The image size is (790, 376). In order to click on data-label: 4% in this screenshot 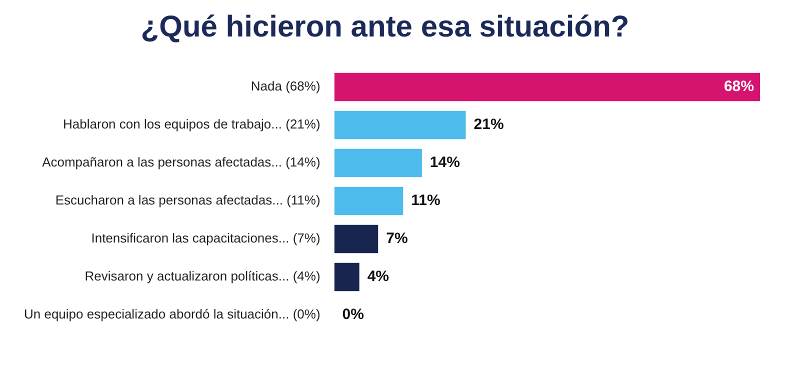, I will do `click(378, 277)`.